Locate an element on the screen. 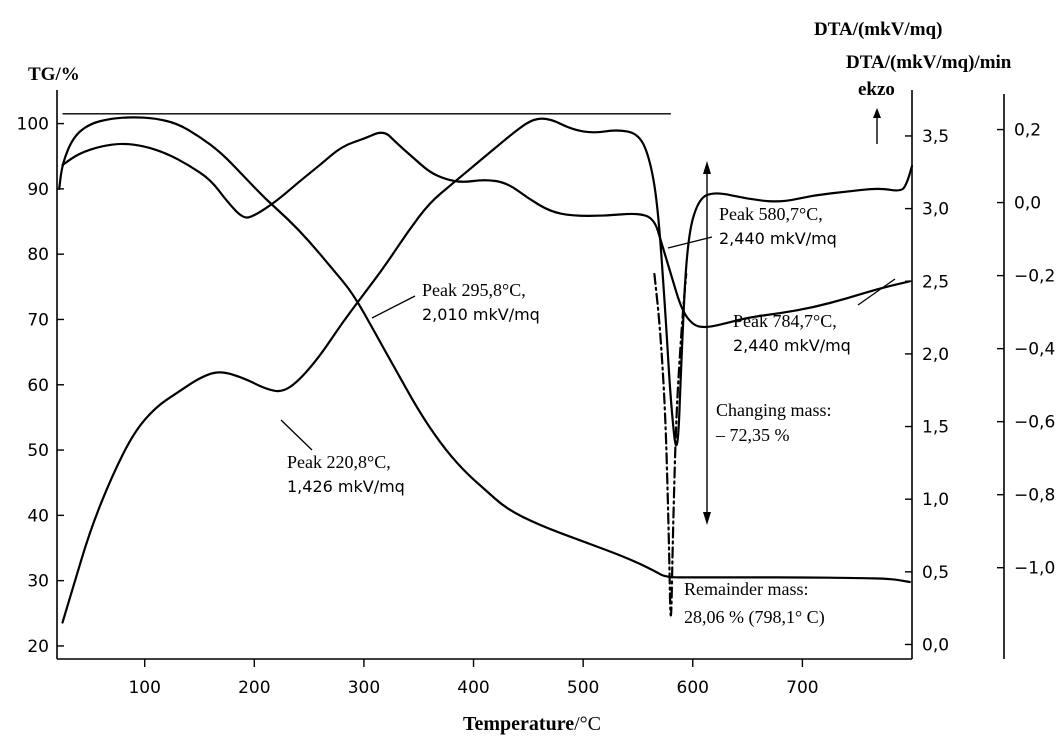 The height and width of the screenshot is (736, 1064). y-left-tick-label: 20 is located at coordinates (38, 647).